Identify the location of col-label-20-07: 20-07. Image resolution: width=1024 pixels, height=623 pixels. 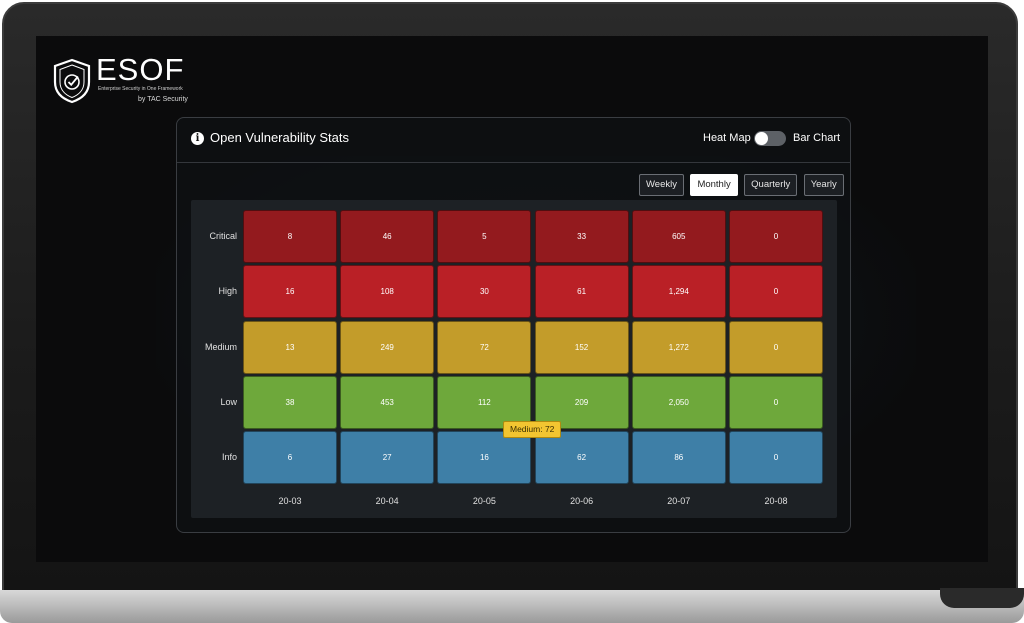
(679, 500).